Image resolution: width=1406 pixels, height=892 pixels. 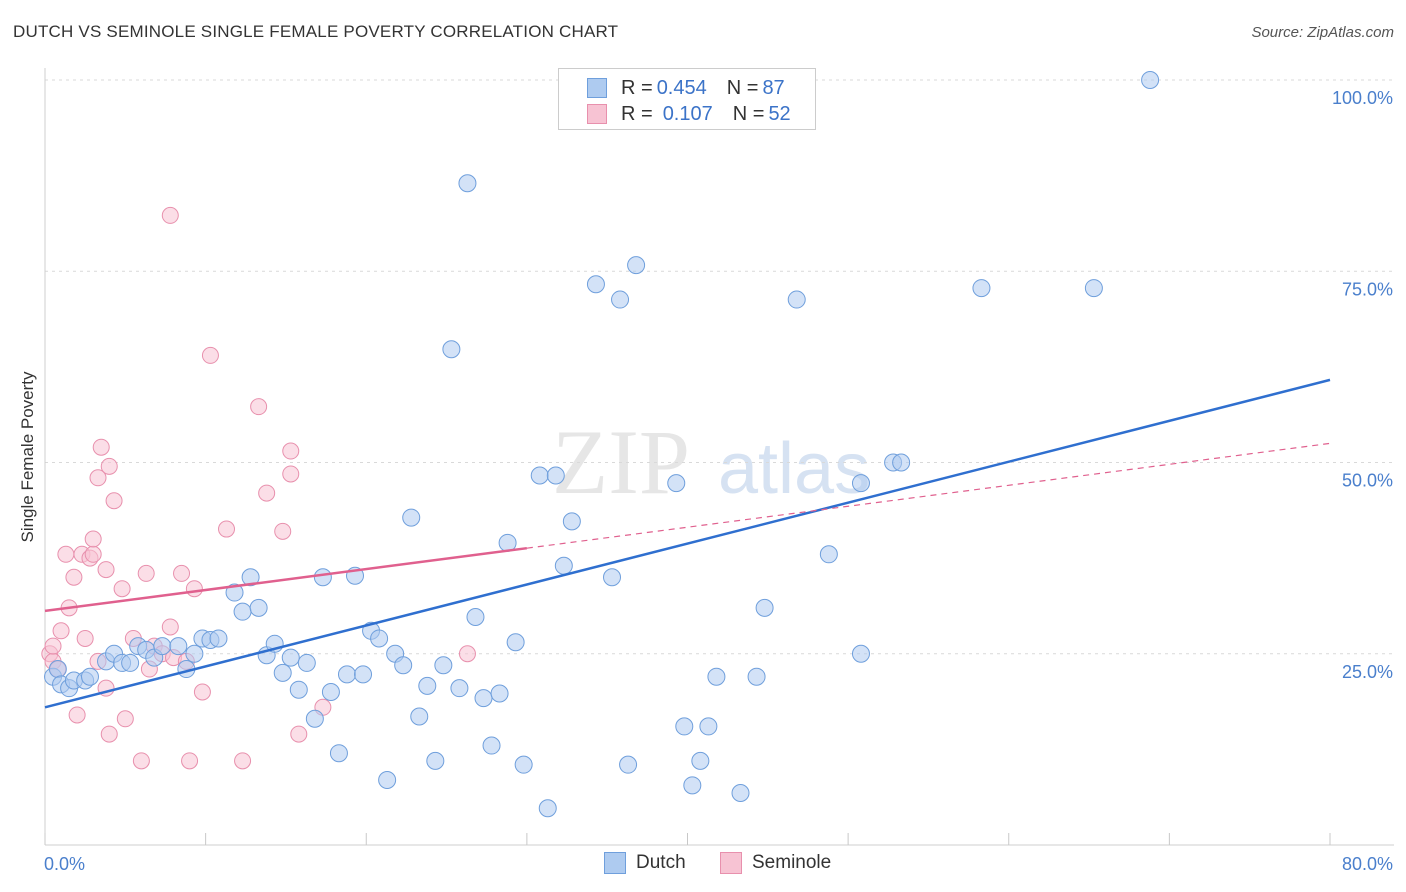 What do you see at coordinates (928, 495) in the screenshot?
I see `seminole-trend-extension` at bounding box center [928, 495].